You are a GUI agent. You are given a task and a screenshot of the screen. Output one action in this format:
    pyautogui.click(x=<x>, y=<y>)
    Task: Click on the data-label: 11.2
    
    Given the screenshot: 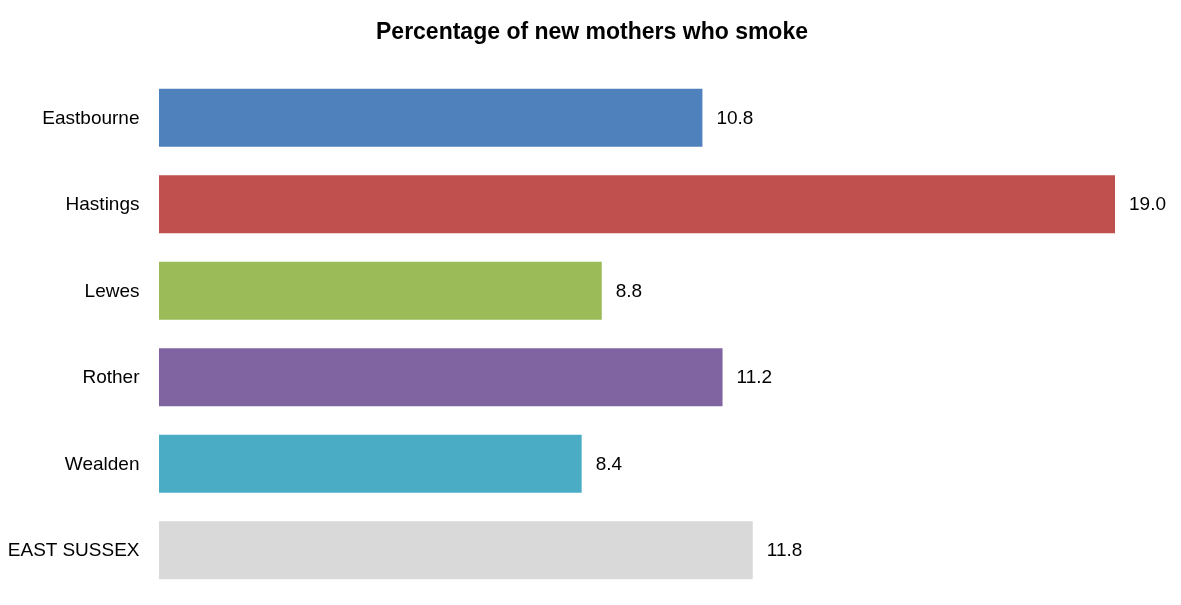 What is the action you would take?
    pyautogui.click(x=754, y=377)
    